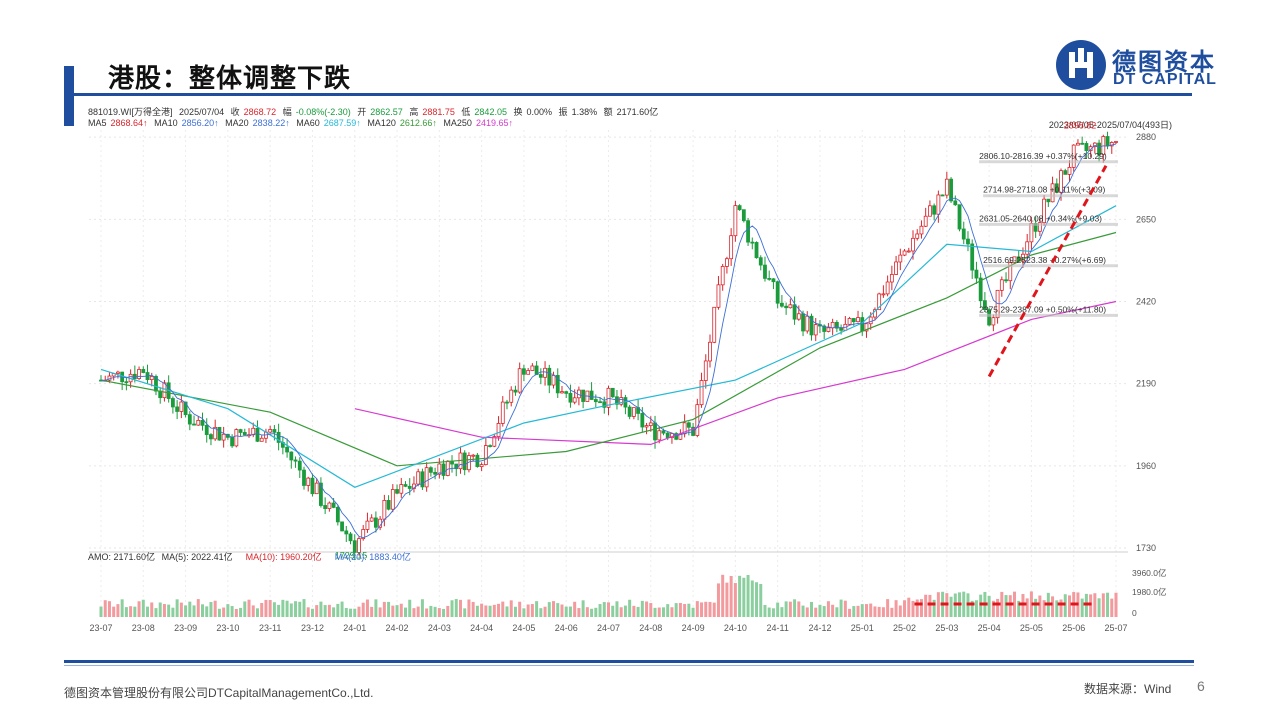 The width and height of the screenshot is (1280, 720). Describe the element at coordinates (693, 628) in the screenshot. I see `x-tick-label: 24-09` at that location.